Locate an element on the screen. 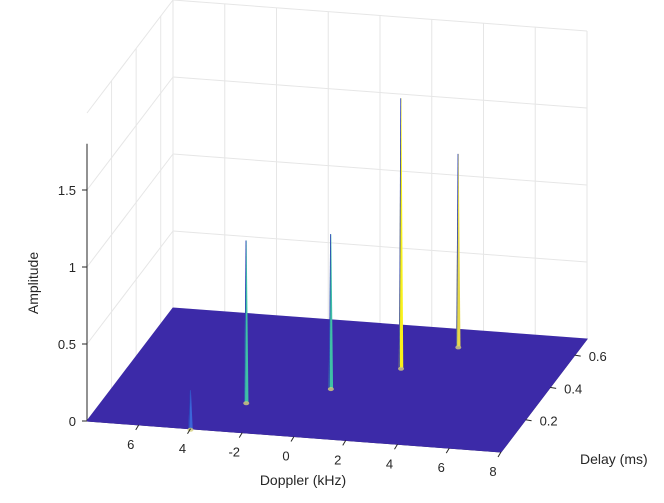  y-axis-label: Delay (ms) is located at coordinates (614, 459).